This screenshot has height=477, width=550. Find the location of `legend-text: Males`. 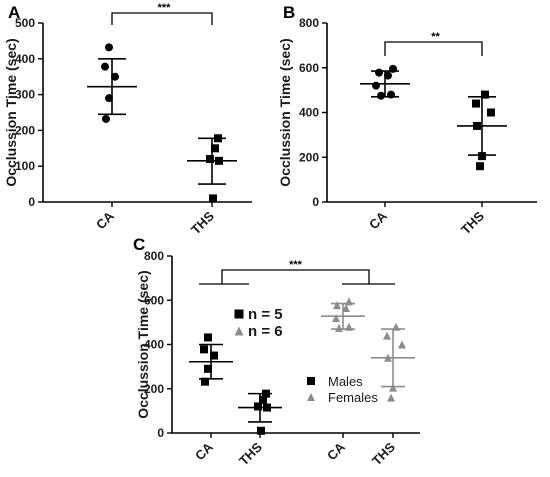

legend-text: Males is located at coordinates (345, 381).